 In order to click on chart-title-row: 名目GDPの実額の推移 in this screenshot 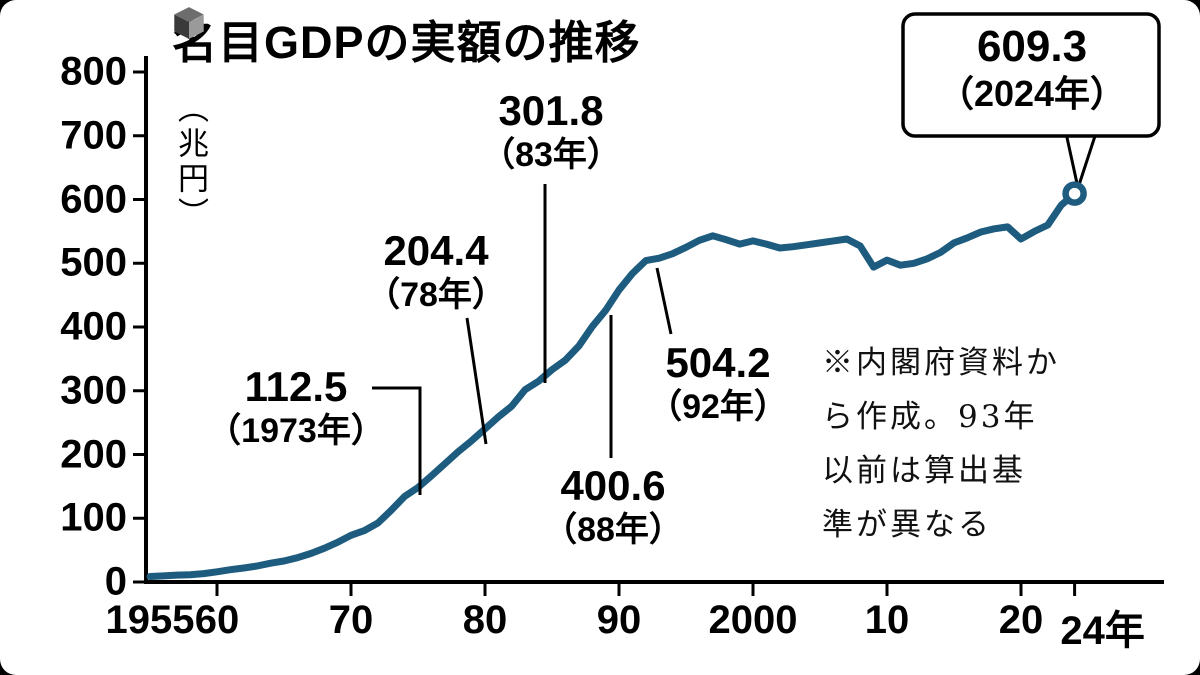, I will do `click(406, 38)`.